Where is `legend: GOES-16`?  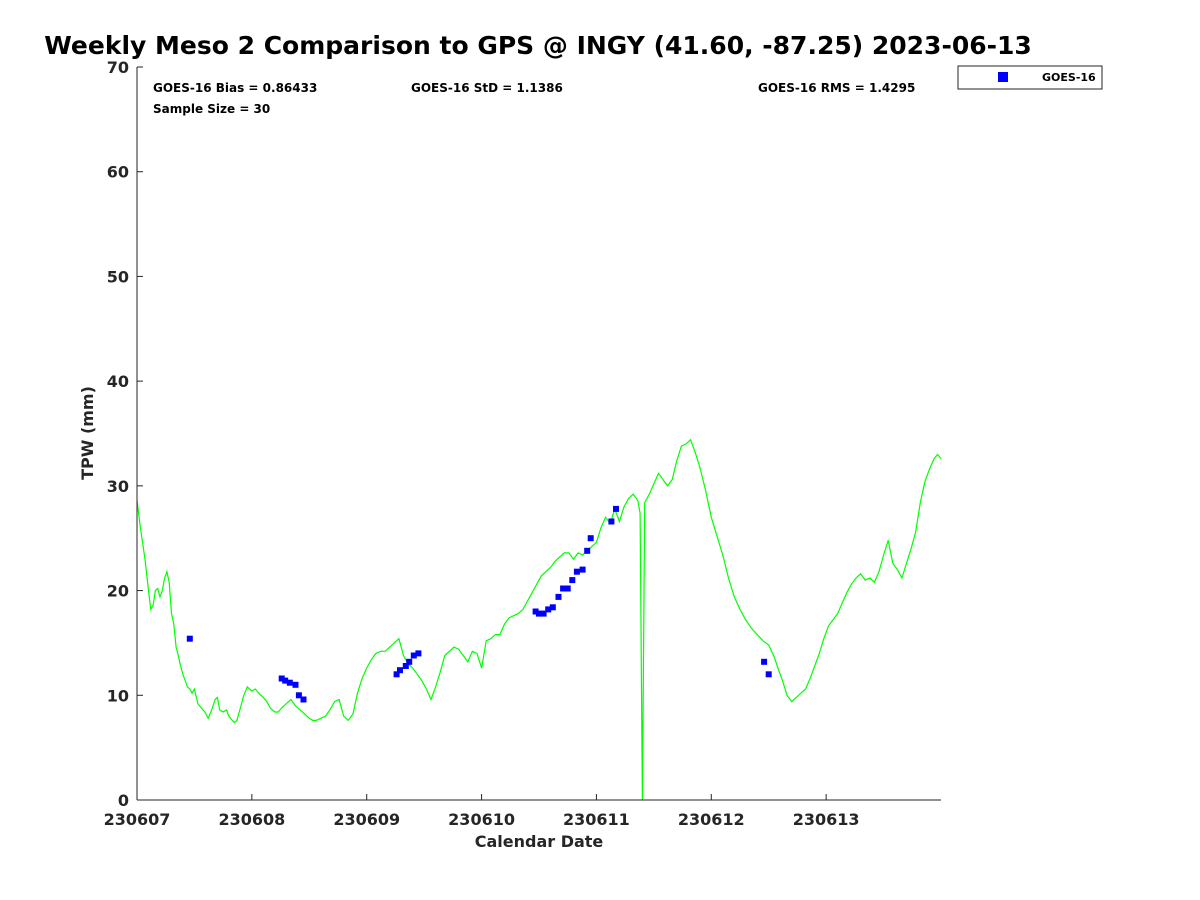
legend: GOES-16 is located at coordinates (1030, 77).